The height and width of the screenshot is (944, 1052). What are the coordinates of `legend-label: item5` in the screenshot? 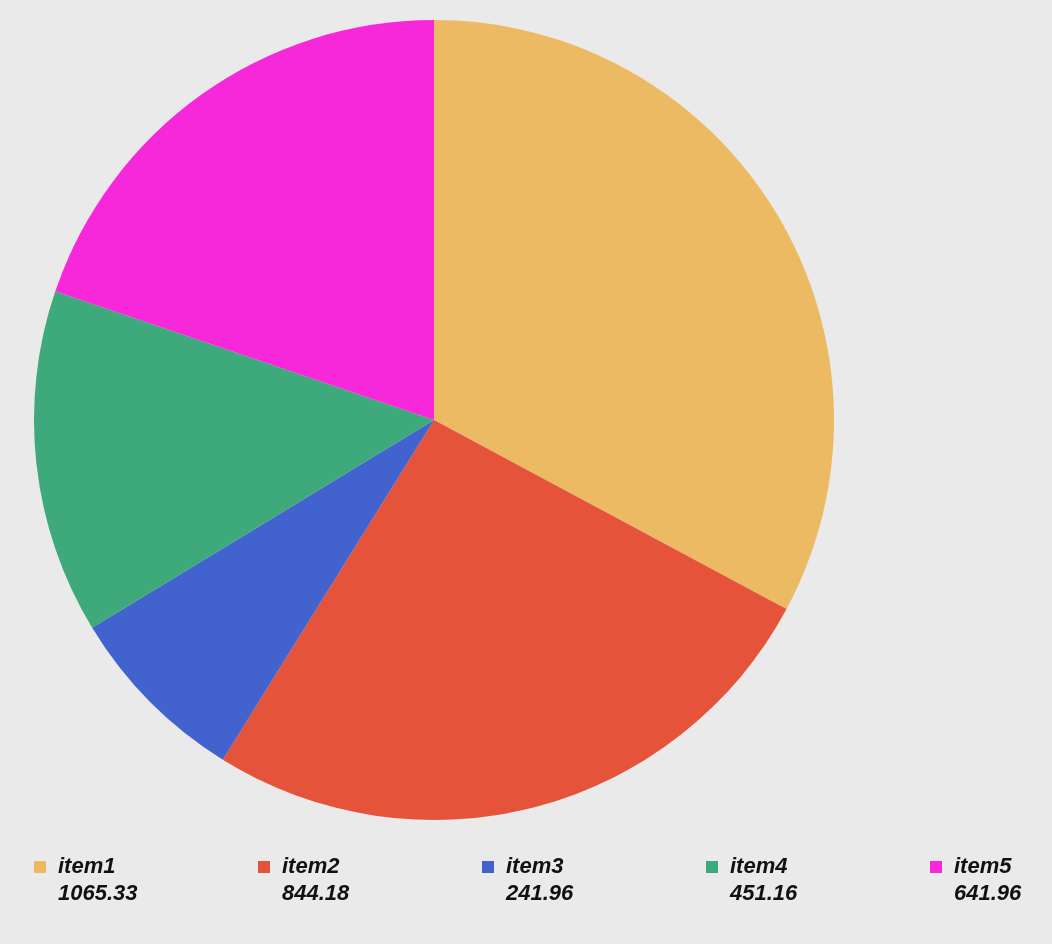 It's located at (983, 865).